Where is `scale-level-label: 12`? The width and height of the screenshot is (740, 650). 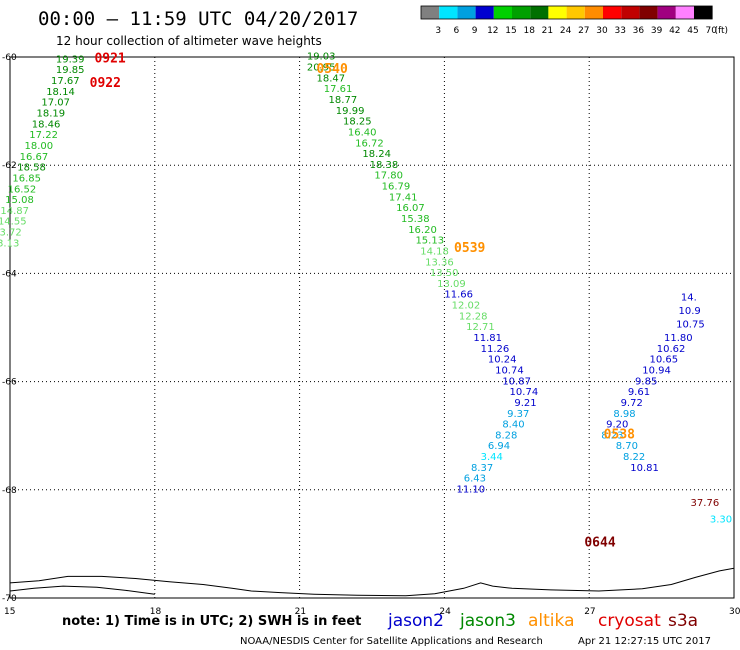 scale-level-label: 12 is located at coordinates (492, 31).